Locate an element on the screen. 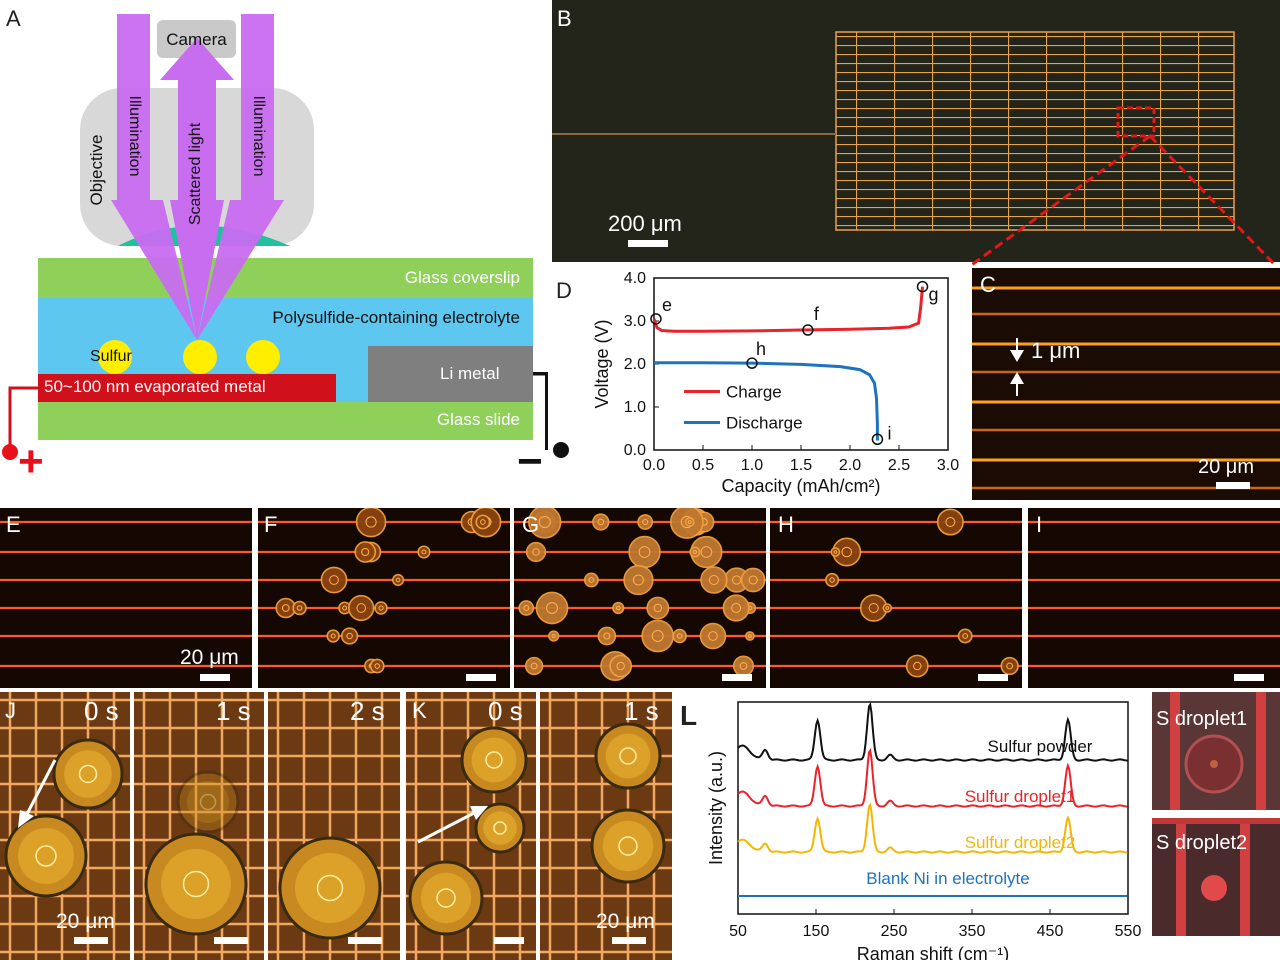 The height and width of the screenshot is (960, 1280). panel-label-l: L is located at coordinates (689, 715).